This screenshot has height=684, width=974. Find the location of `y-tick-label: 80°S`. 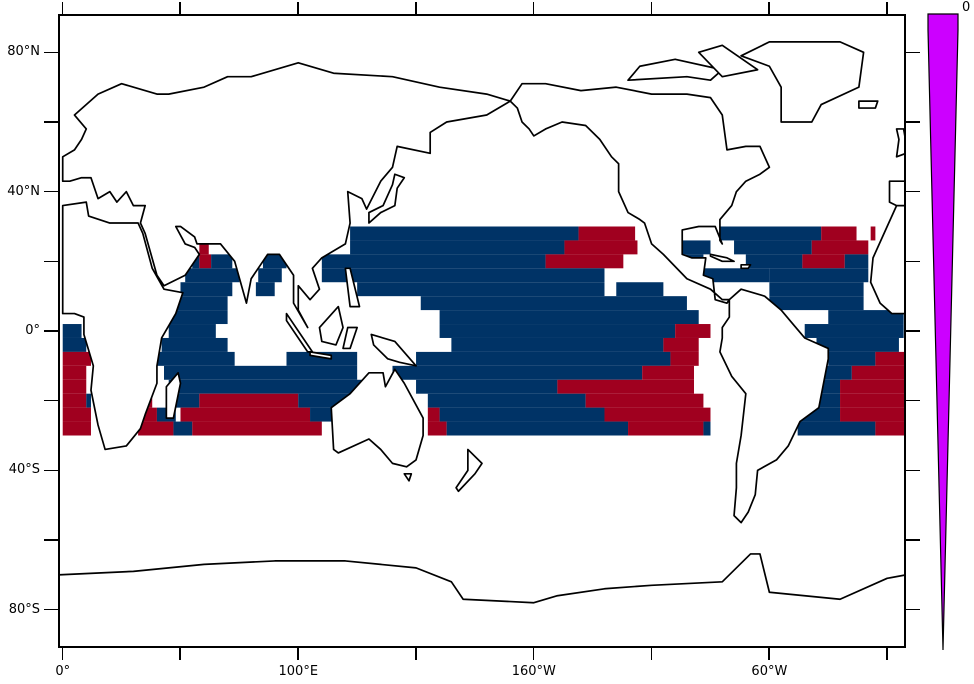

y-tick-label: 80°S is located at coordinates (24, 609).